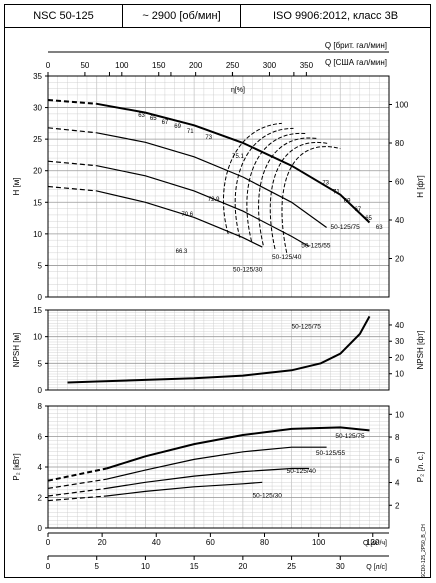  Describe the element at coordinates (159, 65) in the screenshot. I see `top1-tick-label: 150` at that location.